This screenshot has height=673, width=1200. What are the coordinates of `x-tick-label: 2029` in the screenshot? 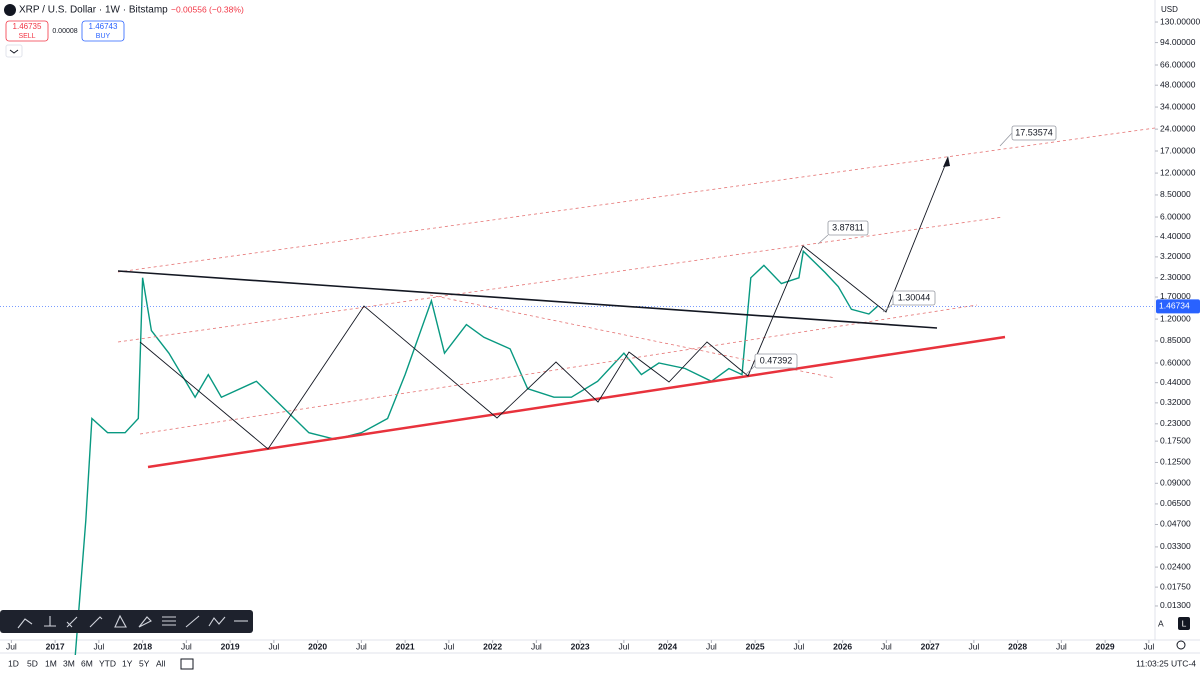 It's located at (1105, 646).